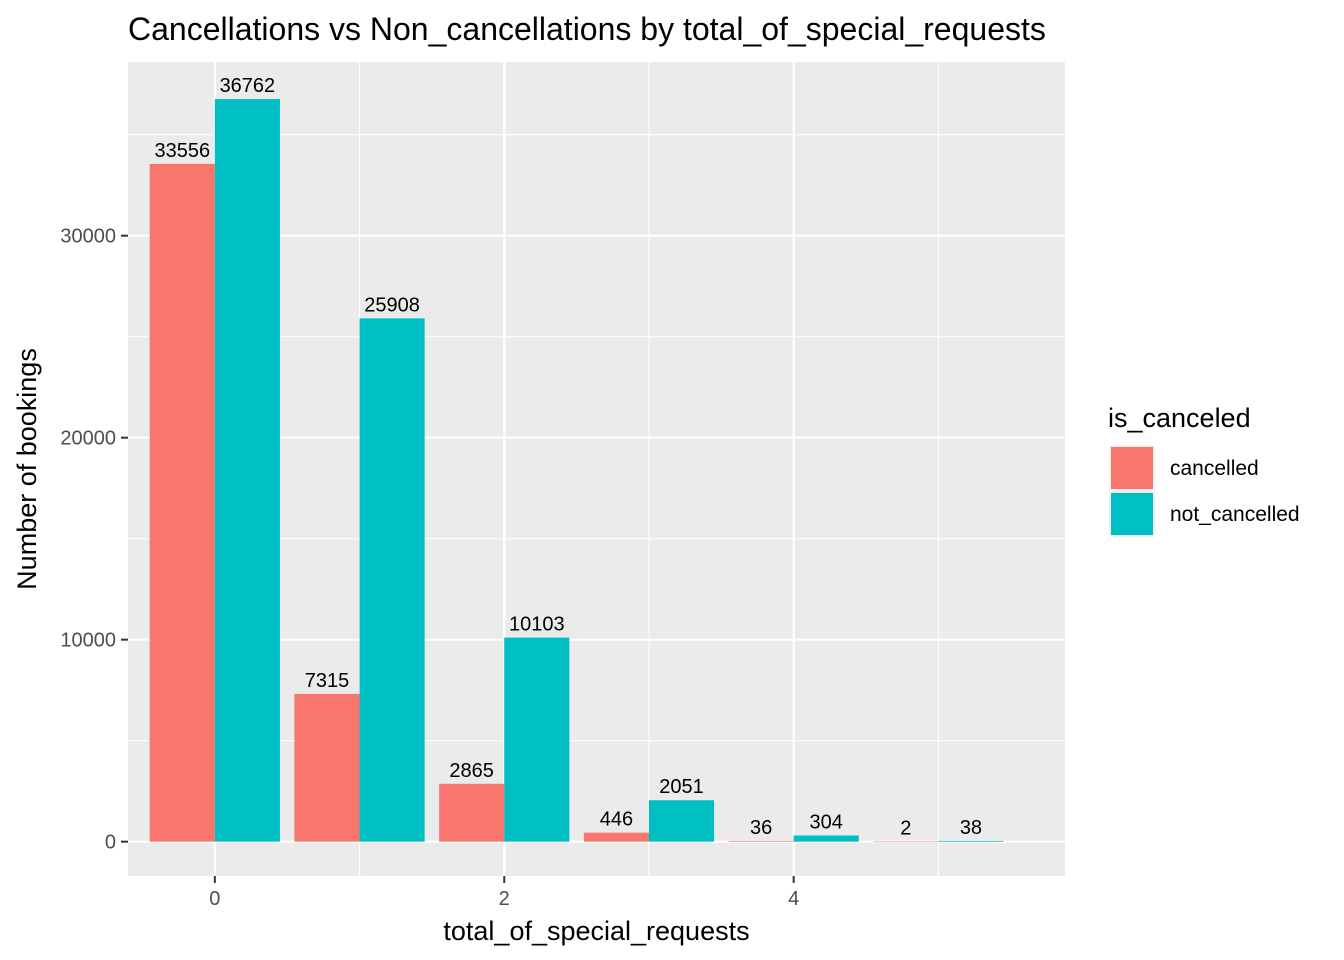  I want to click on bar-label-cancelled-3: 446, so click(616, 820).